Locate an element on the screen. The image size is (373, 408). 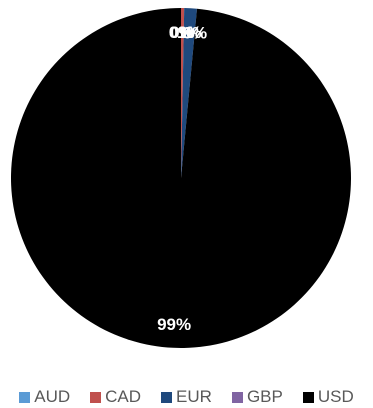
legend-item-cad: CAD is located at coordinates (115, 397).